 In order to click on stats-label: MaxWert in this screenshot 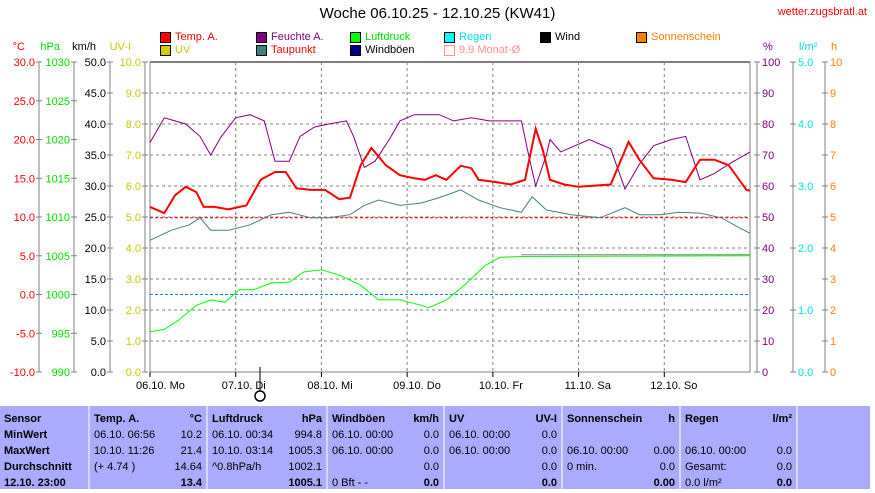, I will do `click(27, 451)`.